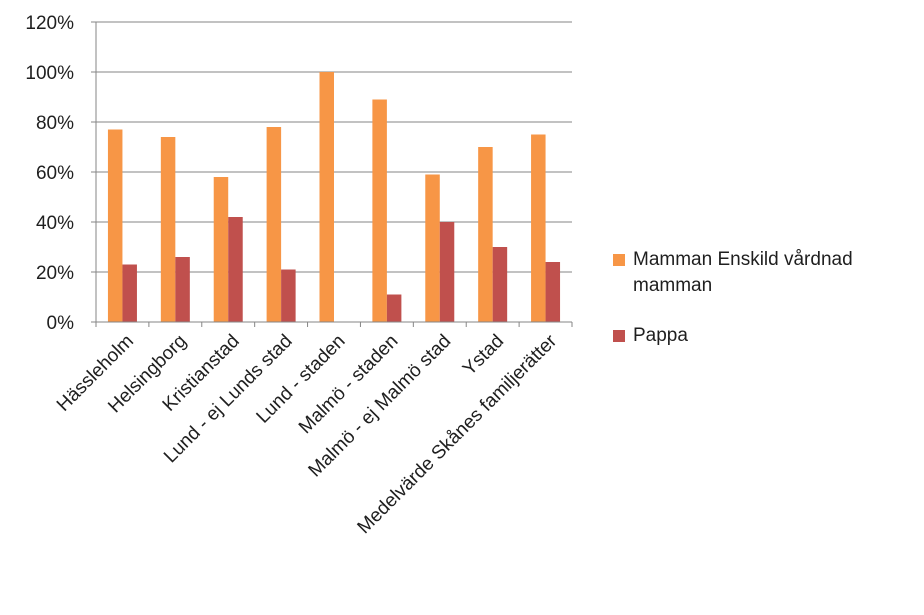 This screenshot has height=615, width=924. I want to click on legend-item-series-2: Pappa, so click(765, 336).